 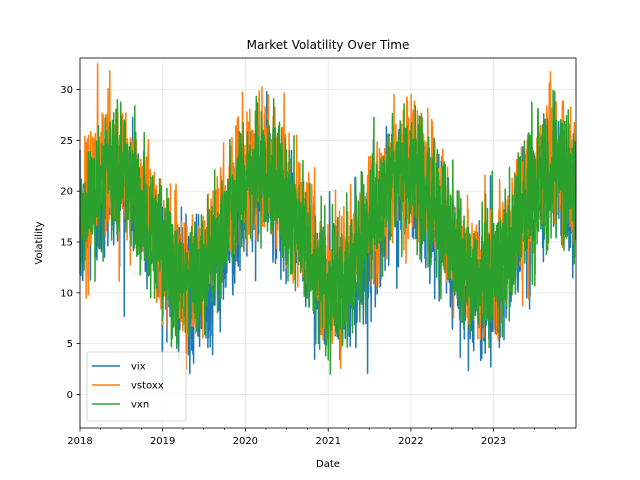 I want to click on legend-label-vstoxx: vstoxx, so click(x=147, y=386).